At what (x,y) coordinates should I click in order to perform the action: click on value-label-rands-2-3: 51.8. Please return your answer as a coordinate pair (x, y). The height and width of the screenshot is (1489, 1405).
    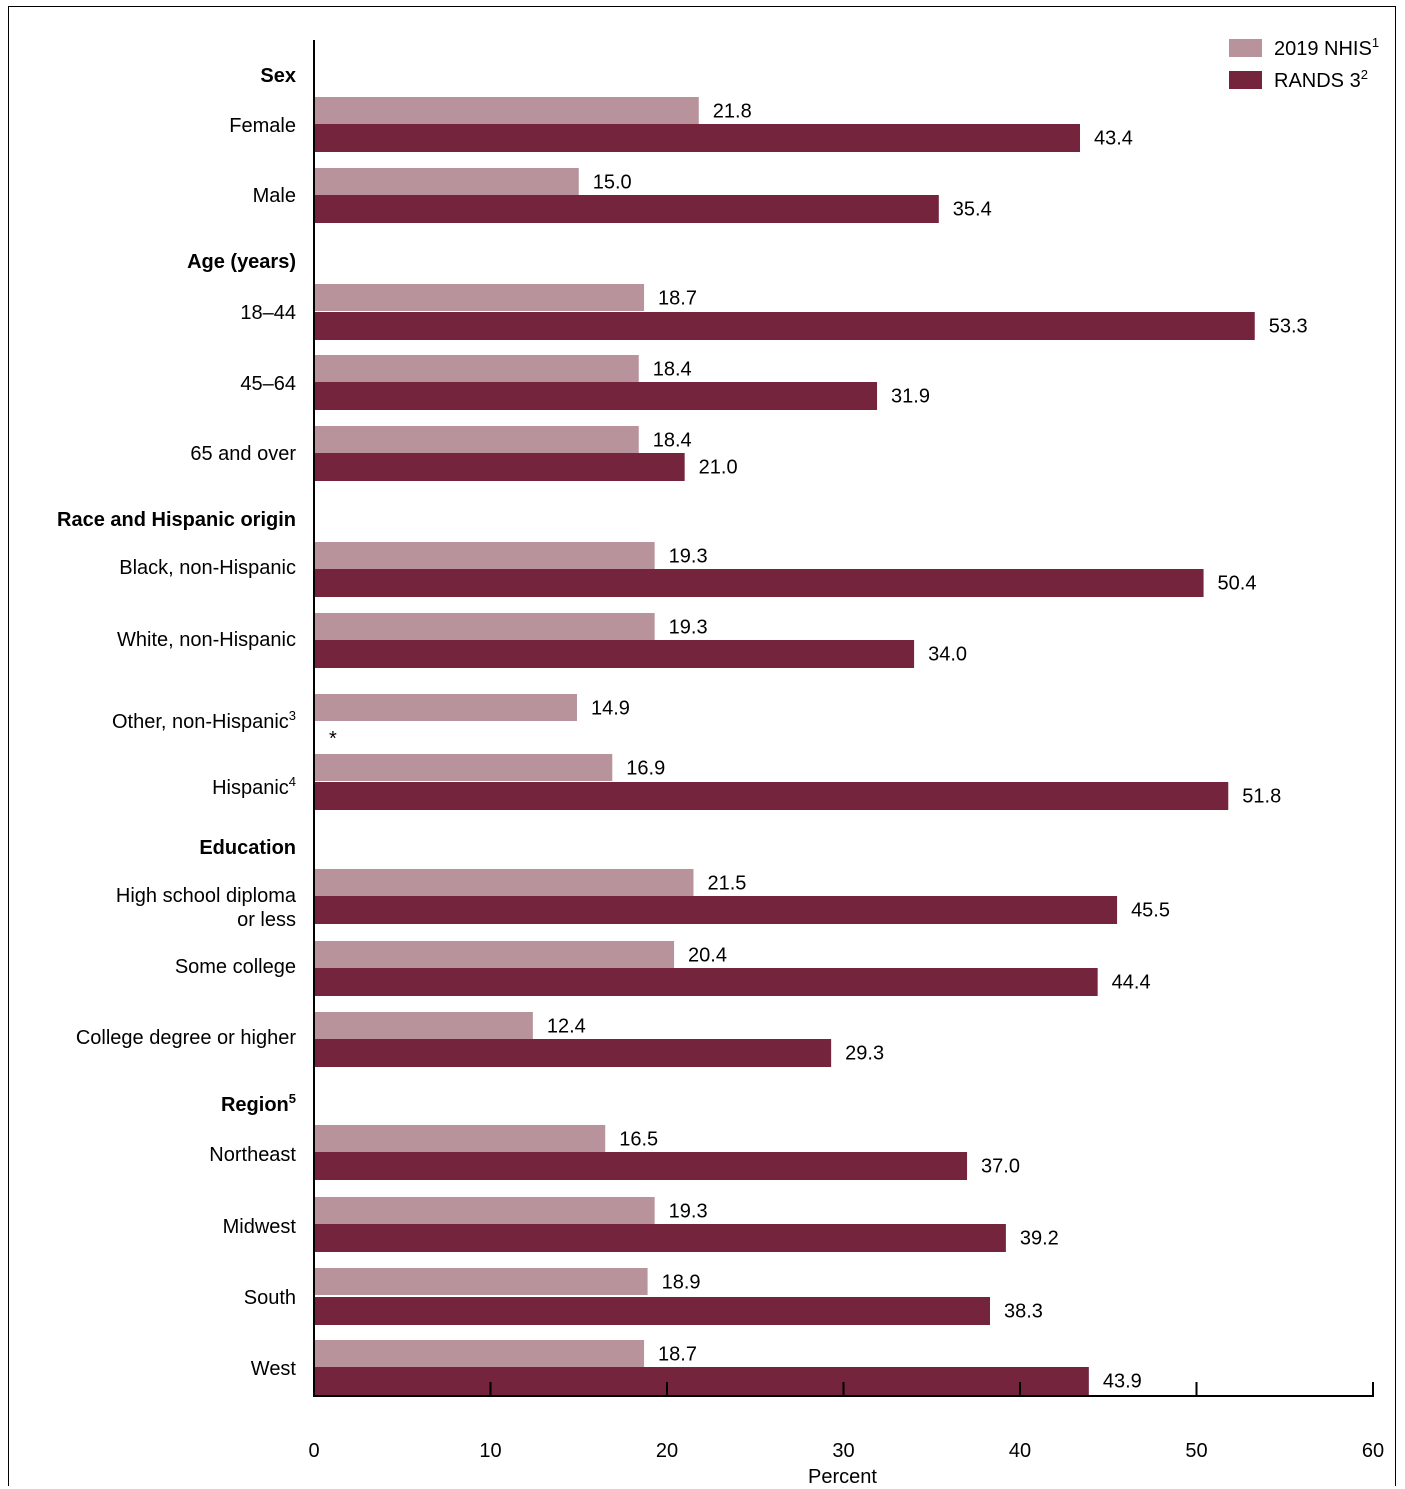
    Looking at the image, I should click on (1261, 797).